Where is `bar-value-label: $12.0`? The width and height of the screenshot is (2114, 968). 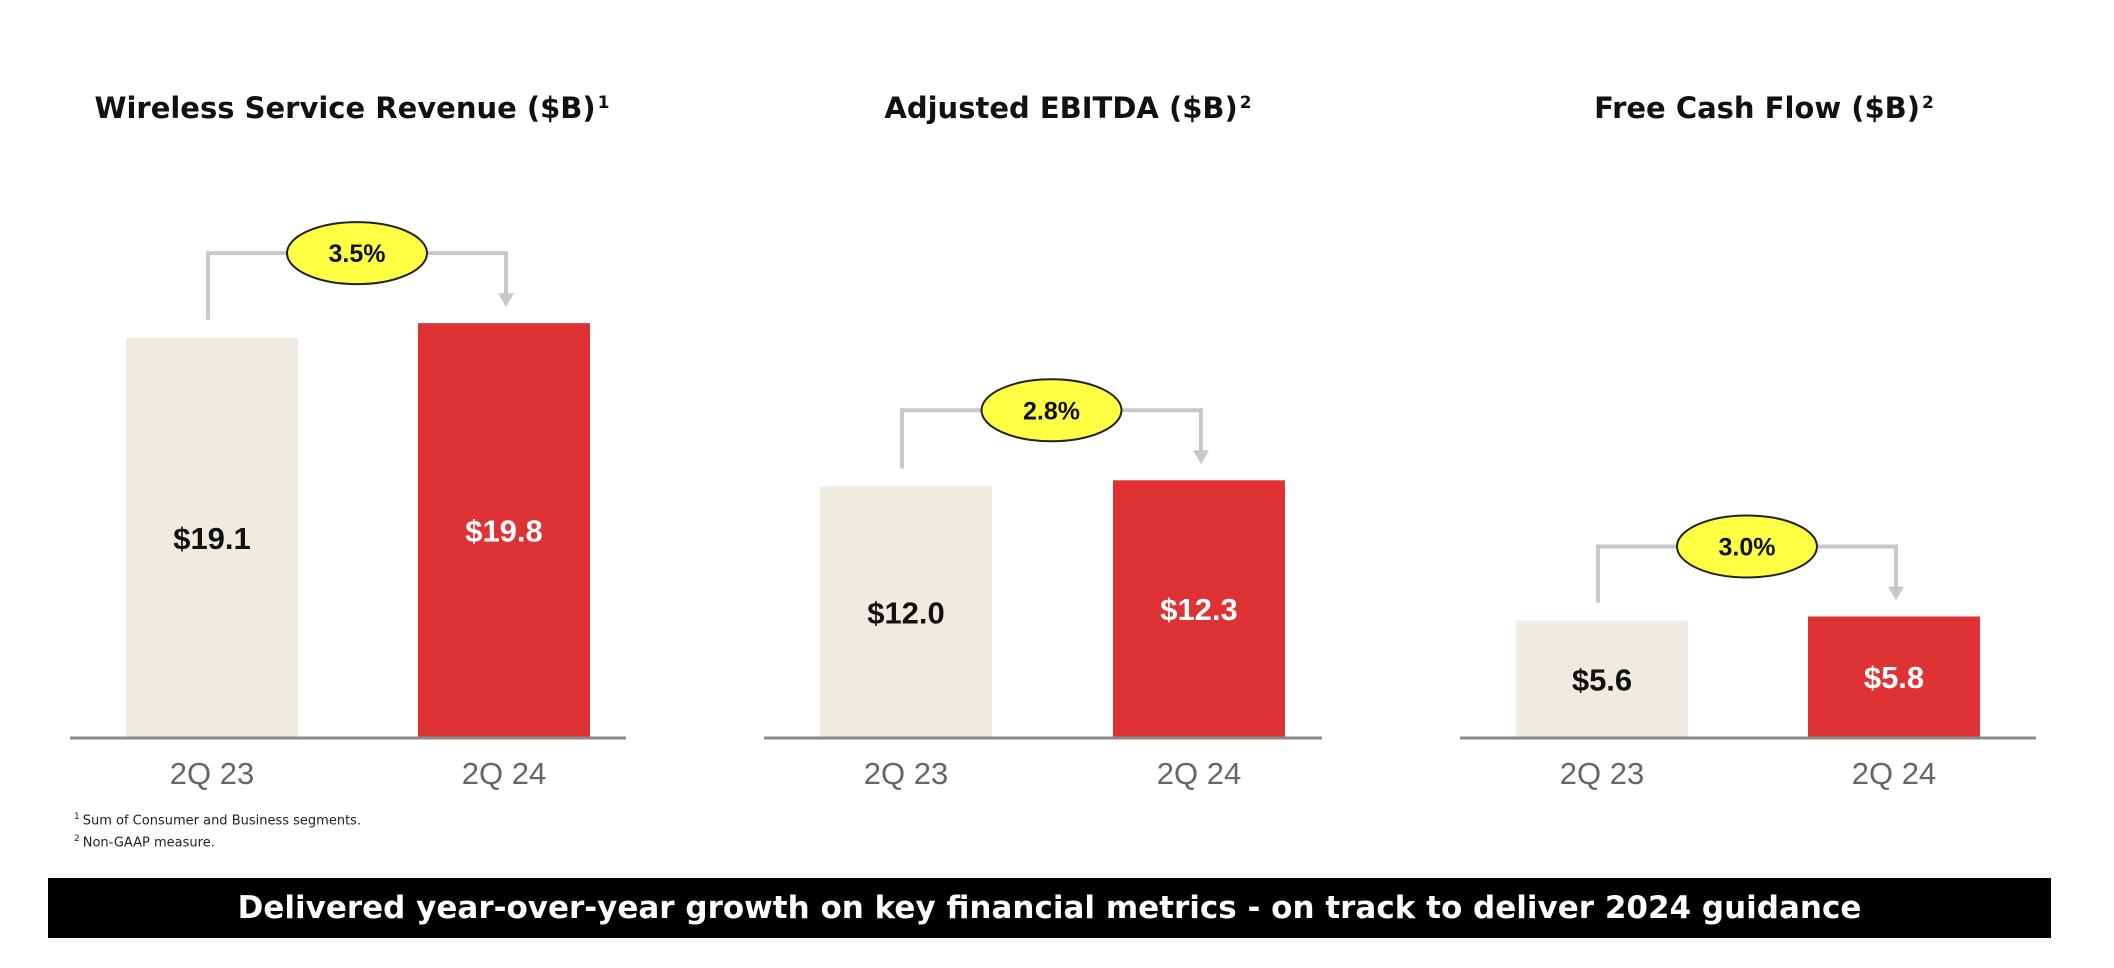 bar-value-label: $12.0 is located at coordinates (906, 612).